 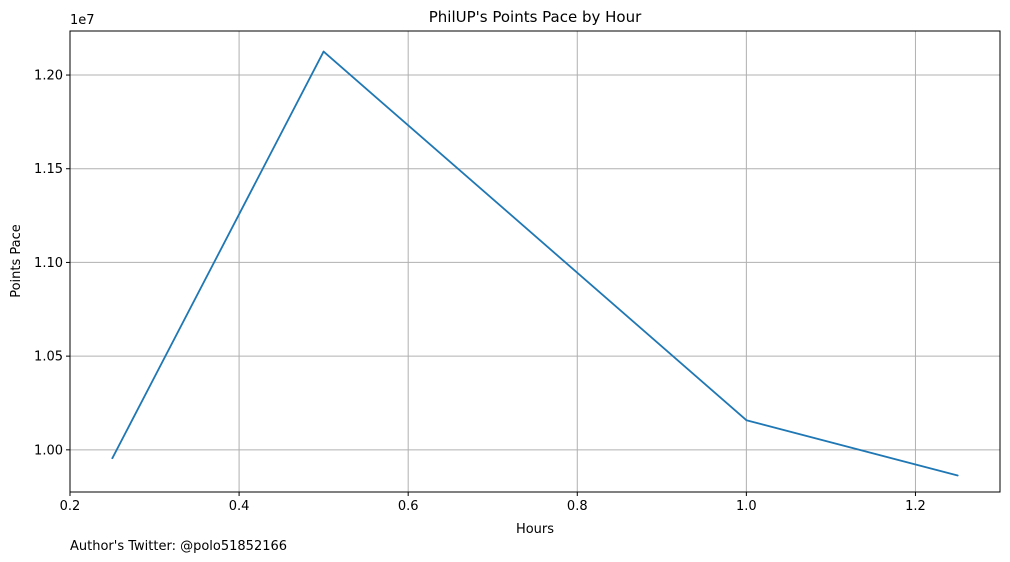 What do you see at coordinates (408, 506) in the screenshot?
I see `x-tick-label: 0.6` at bounding box center [408, 506].